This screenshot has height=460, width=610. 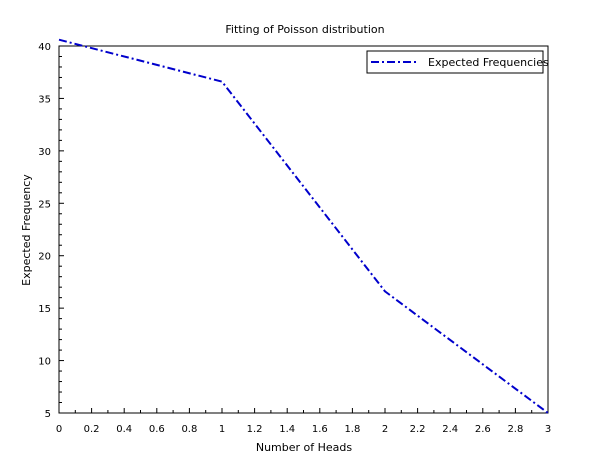 I want to click on y-tick-label: 10, so click(x=44, y=362).